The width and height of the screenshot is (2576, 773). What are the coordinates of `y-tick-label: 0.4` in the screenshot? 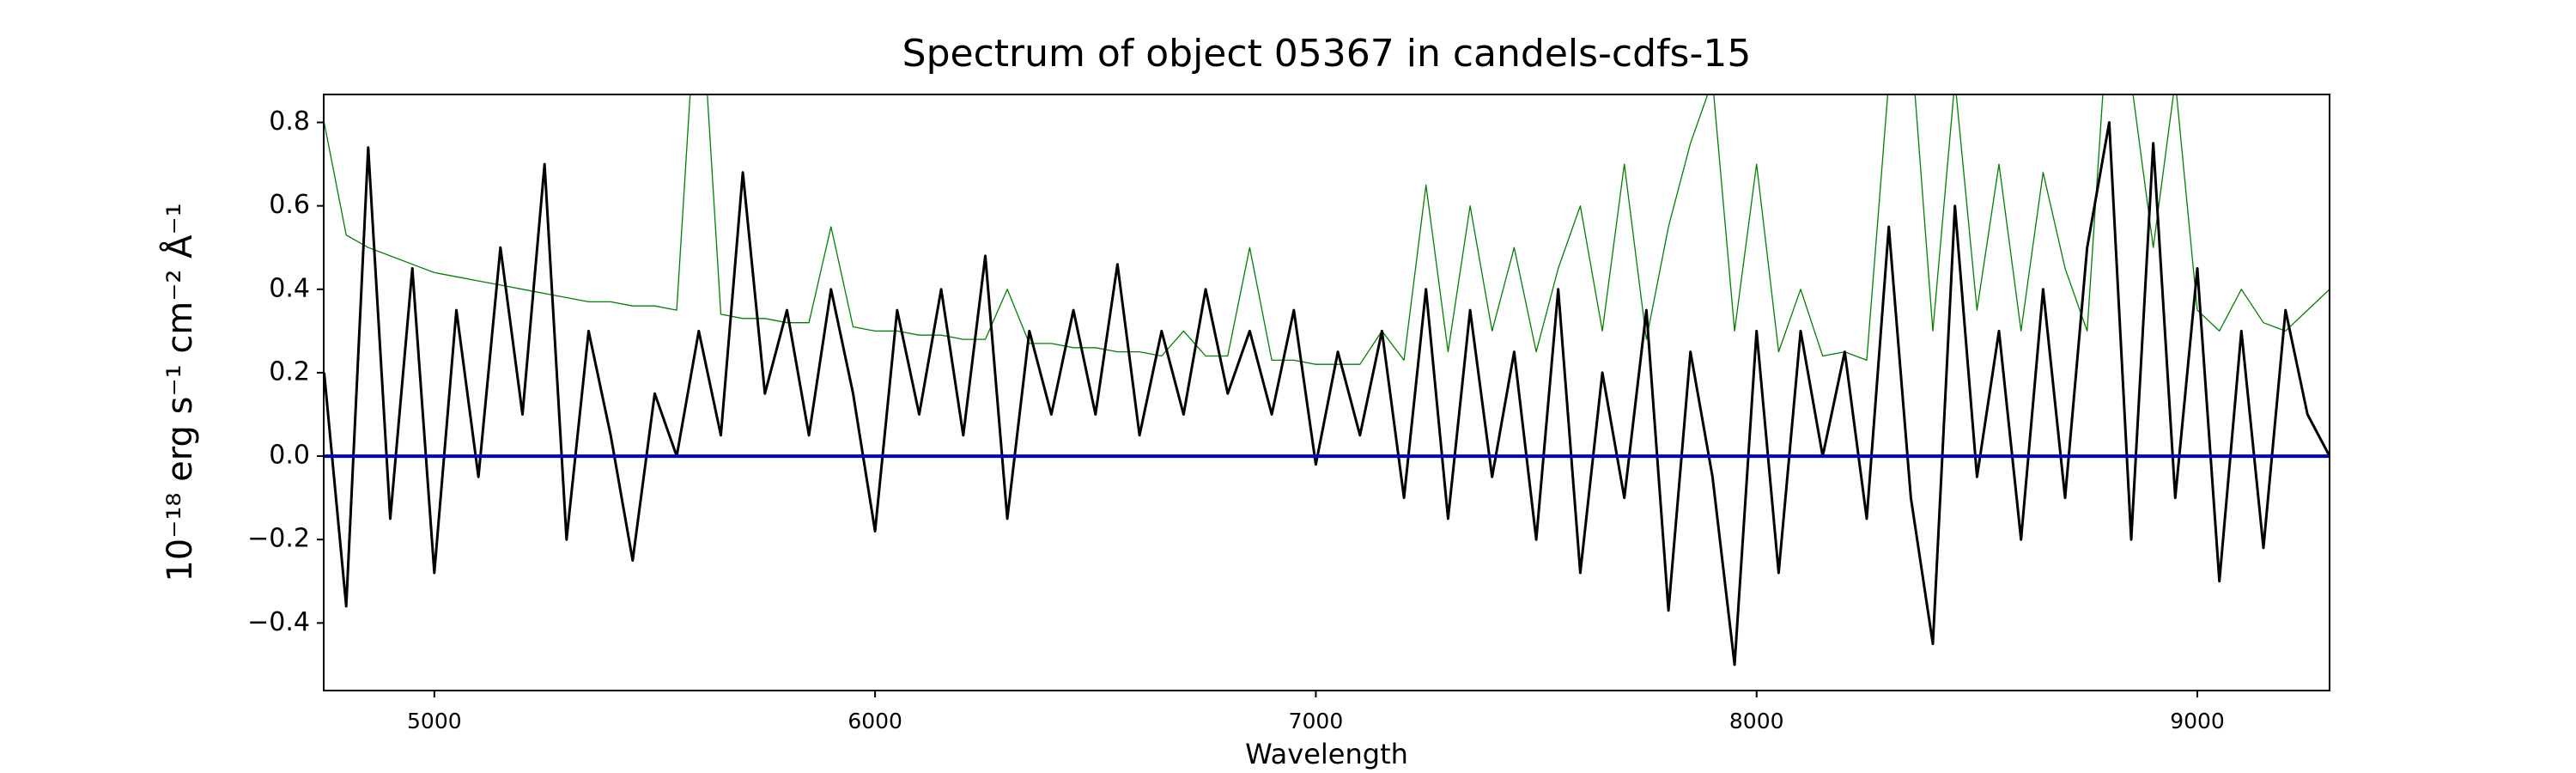 It's located at (290, 288).